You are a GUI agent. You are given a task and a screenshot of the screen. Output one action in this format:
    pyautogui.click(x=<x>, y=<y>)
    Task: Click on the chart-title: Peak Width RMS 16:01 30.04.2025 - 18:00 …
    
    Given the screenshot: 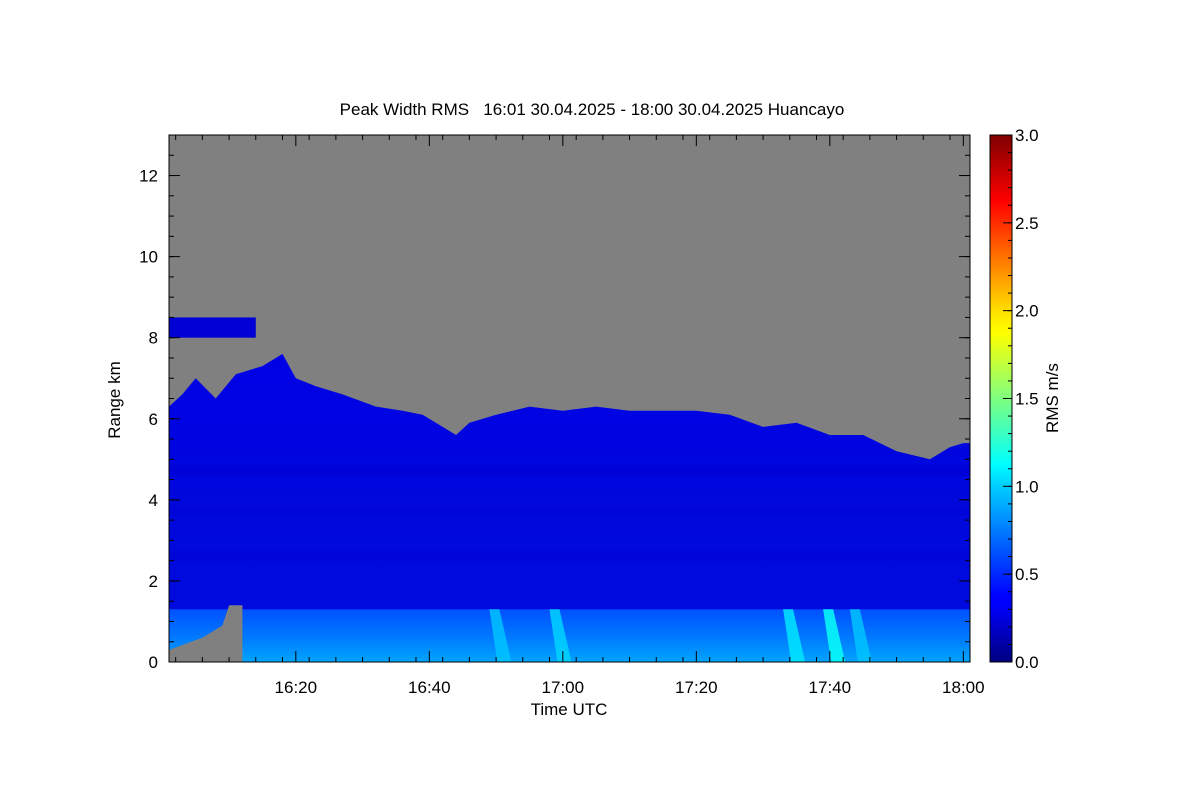 What is the action you would take?
    pyautogui.click(x=592, y=109)
    